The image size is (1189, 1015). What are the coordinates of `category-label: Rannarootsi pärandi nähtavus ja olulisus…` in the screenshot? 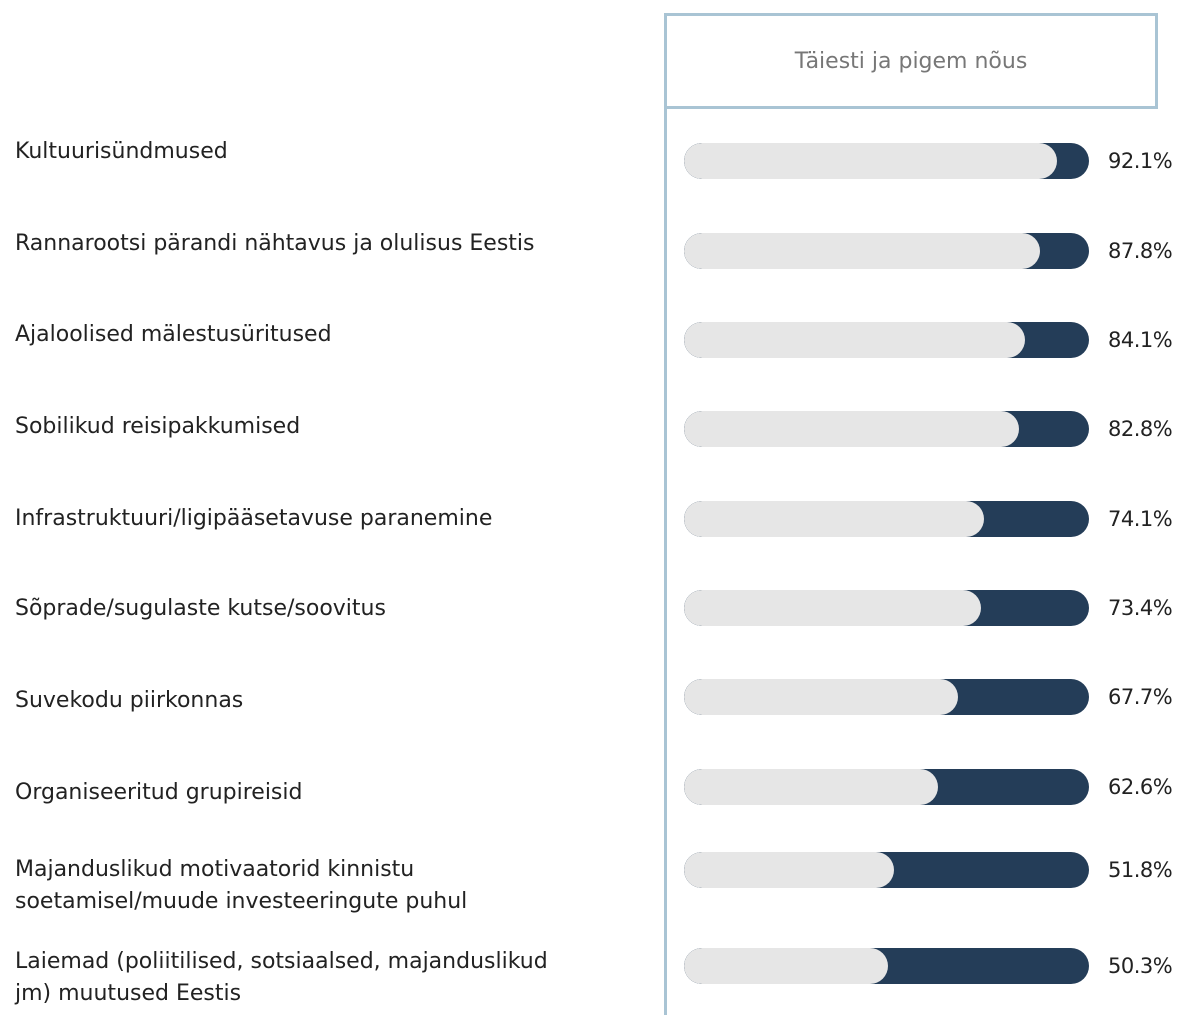 It's located at (275, 243).